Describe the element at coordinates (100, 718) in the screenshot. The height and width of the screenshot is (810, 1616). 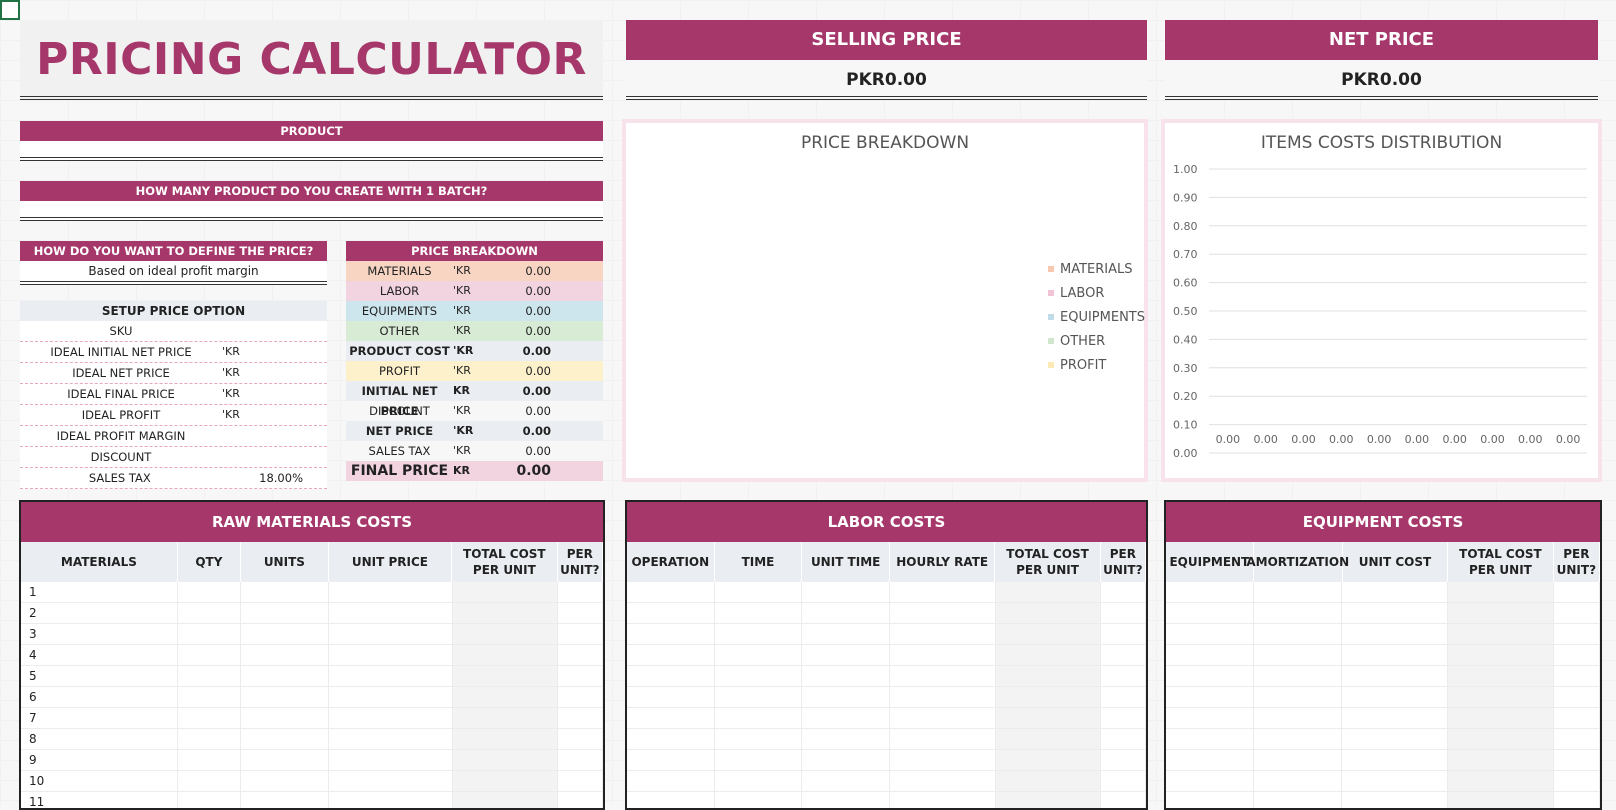
I see `row-number: 7` at that location.